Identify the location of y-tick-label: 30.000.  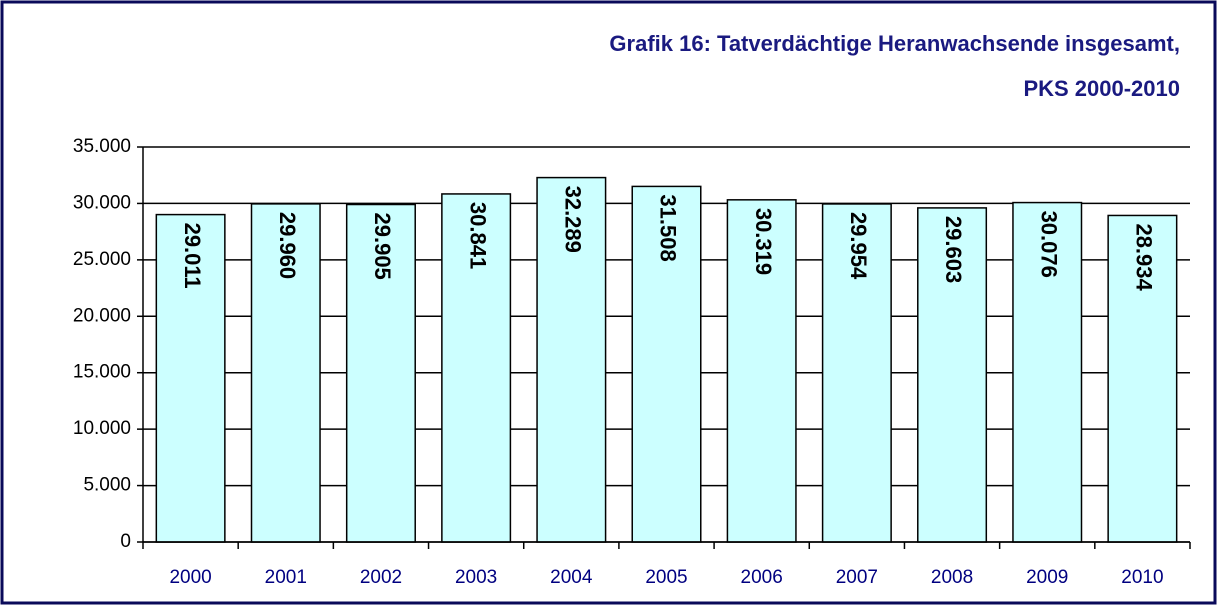
(102, 202).